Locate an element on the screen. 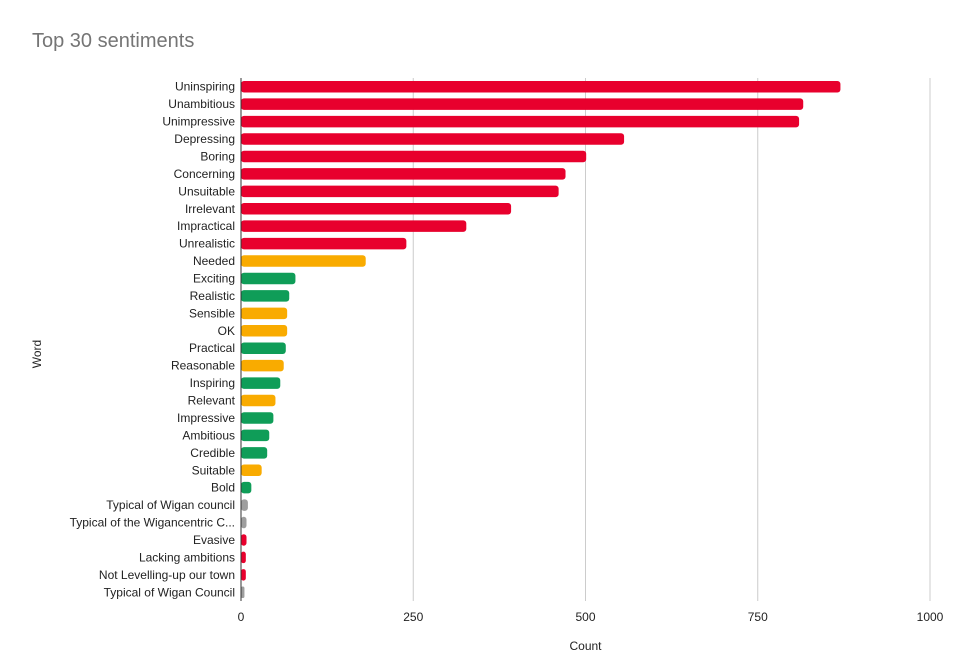 This screenshot has height=670, width=963. x-tick-labels: 0 250 500 750 1000 is located at coordinates (591, 617).